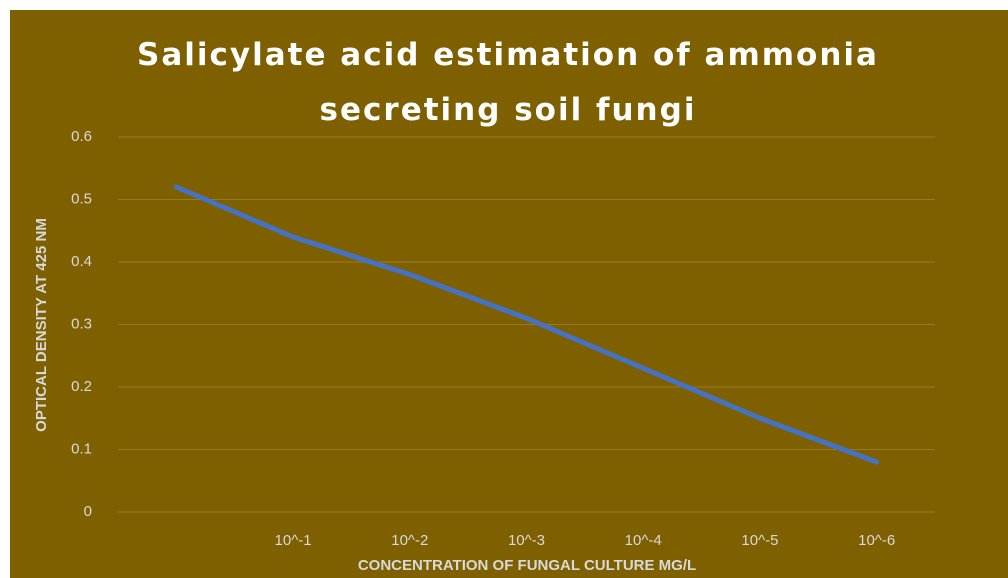  Describe the element at coordinates (876, 540) in the screenshot. I see `x-tick-label: 10^-6` at that location.